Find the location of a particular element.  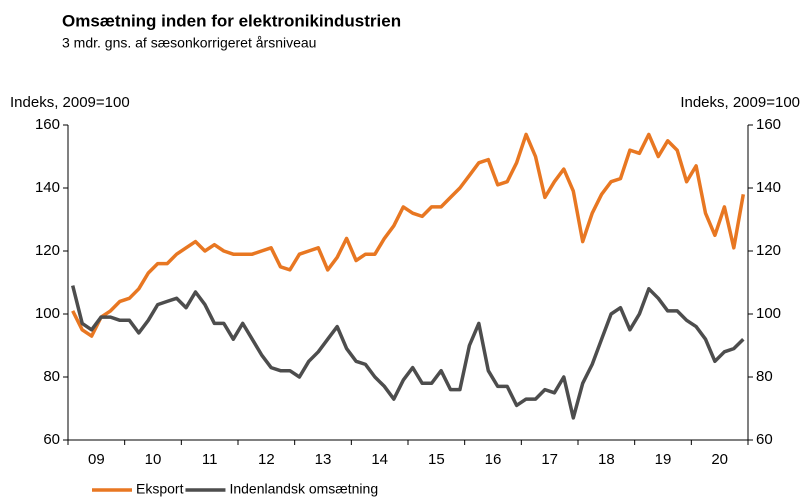

y-tick-label: 60 is located at coordinates (51, 439).